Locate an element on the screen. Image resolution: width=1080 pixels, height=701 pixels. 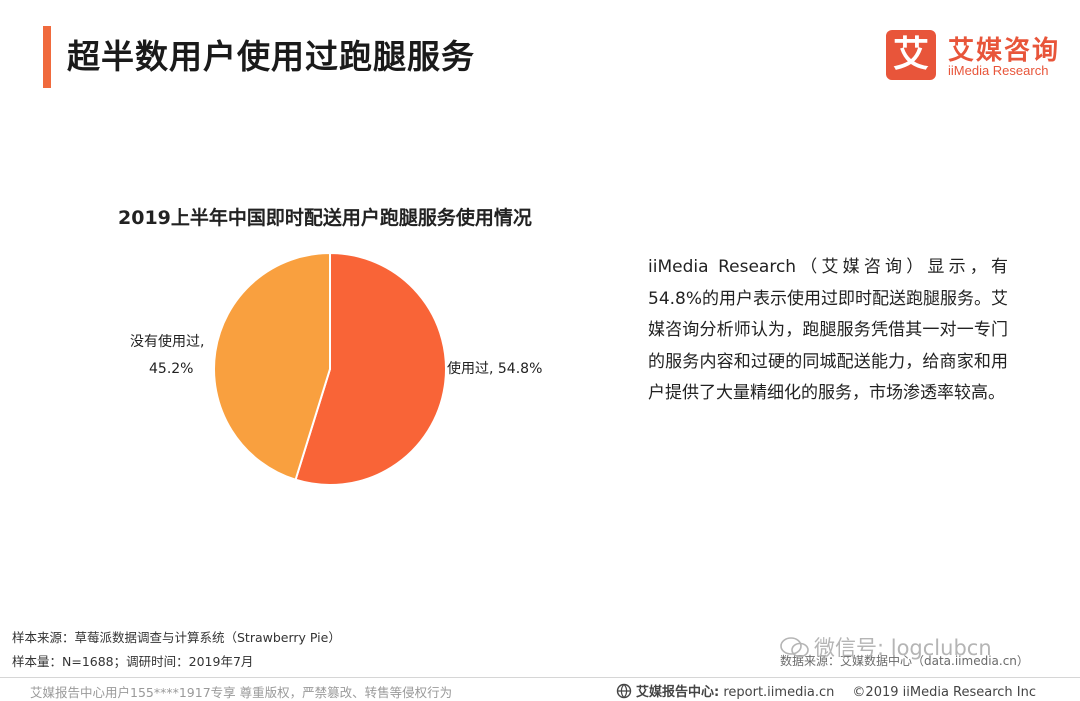
logo-name-cn: 艾媒咨询 is located at coordinates (1004, 51).